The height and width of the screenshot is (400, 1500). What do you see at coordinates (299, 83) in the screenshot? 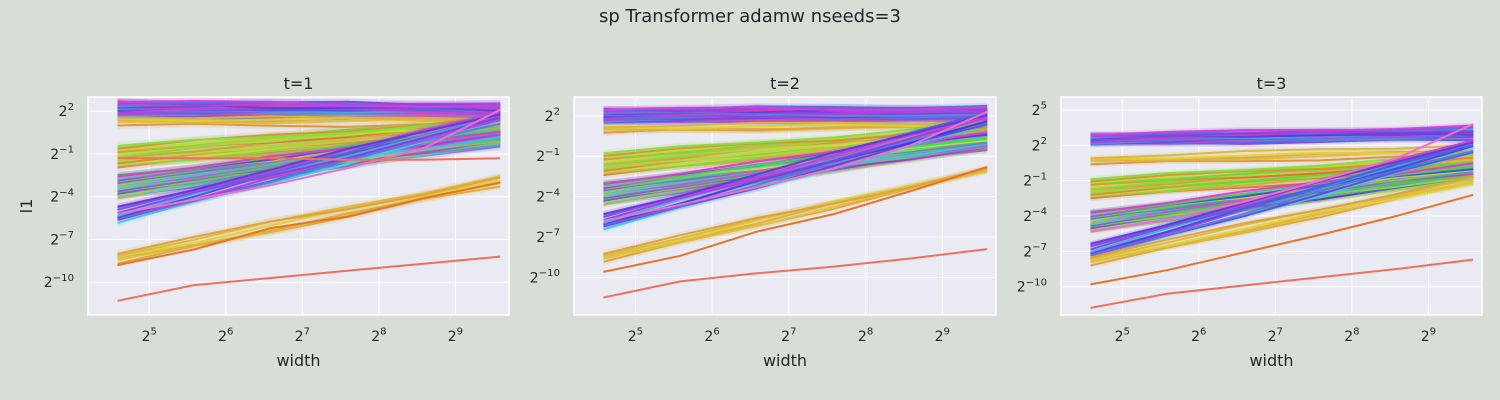
I see `subplot-title: t=1` at bounding box center [299, 83].